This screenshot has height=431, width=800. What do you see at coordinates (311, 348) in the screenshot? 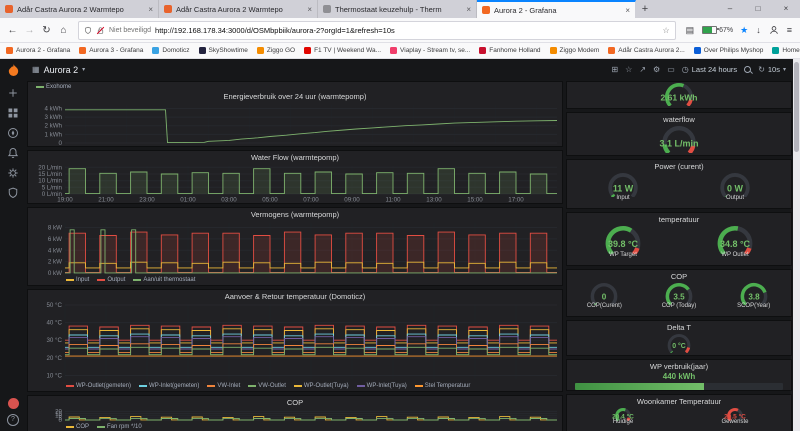
I see `series-line` at bounding box center [311, 348].